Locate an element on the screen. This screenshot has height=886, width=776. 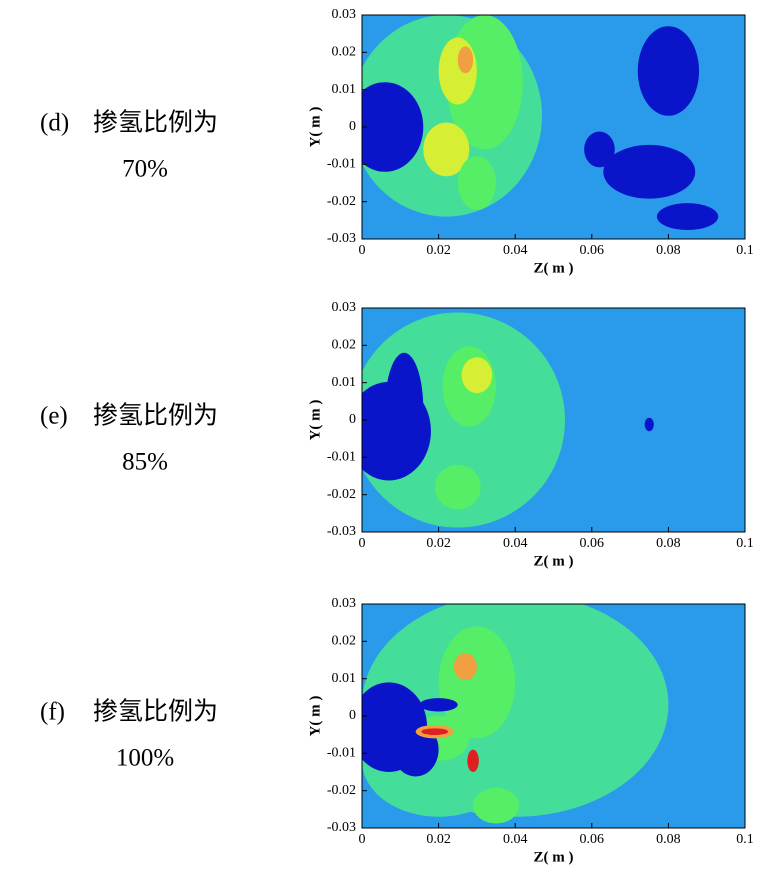
caption-value: 85% is located at coordinates (145, 462).